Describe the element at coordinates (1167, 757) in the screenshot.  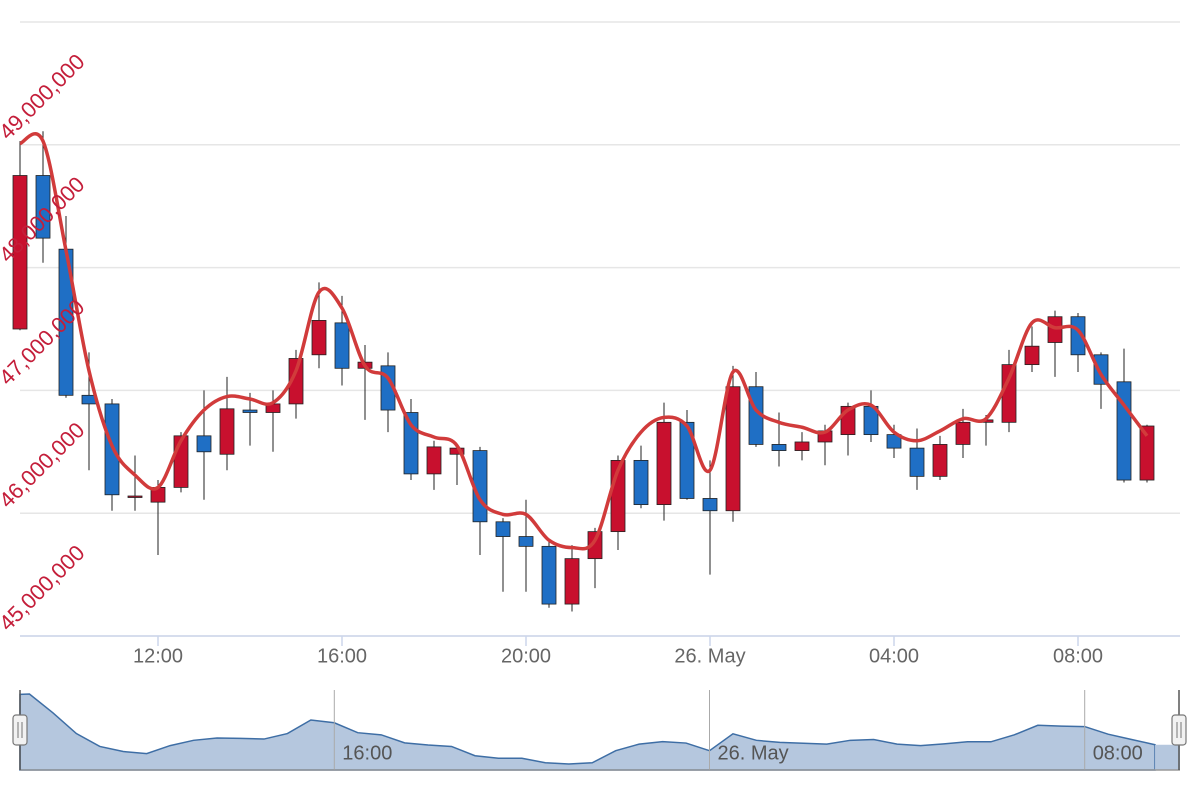
I see `navigator-fill-end` at that location.